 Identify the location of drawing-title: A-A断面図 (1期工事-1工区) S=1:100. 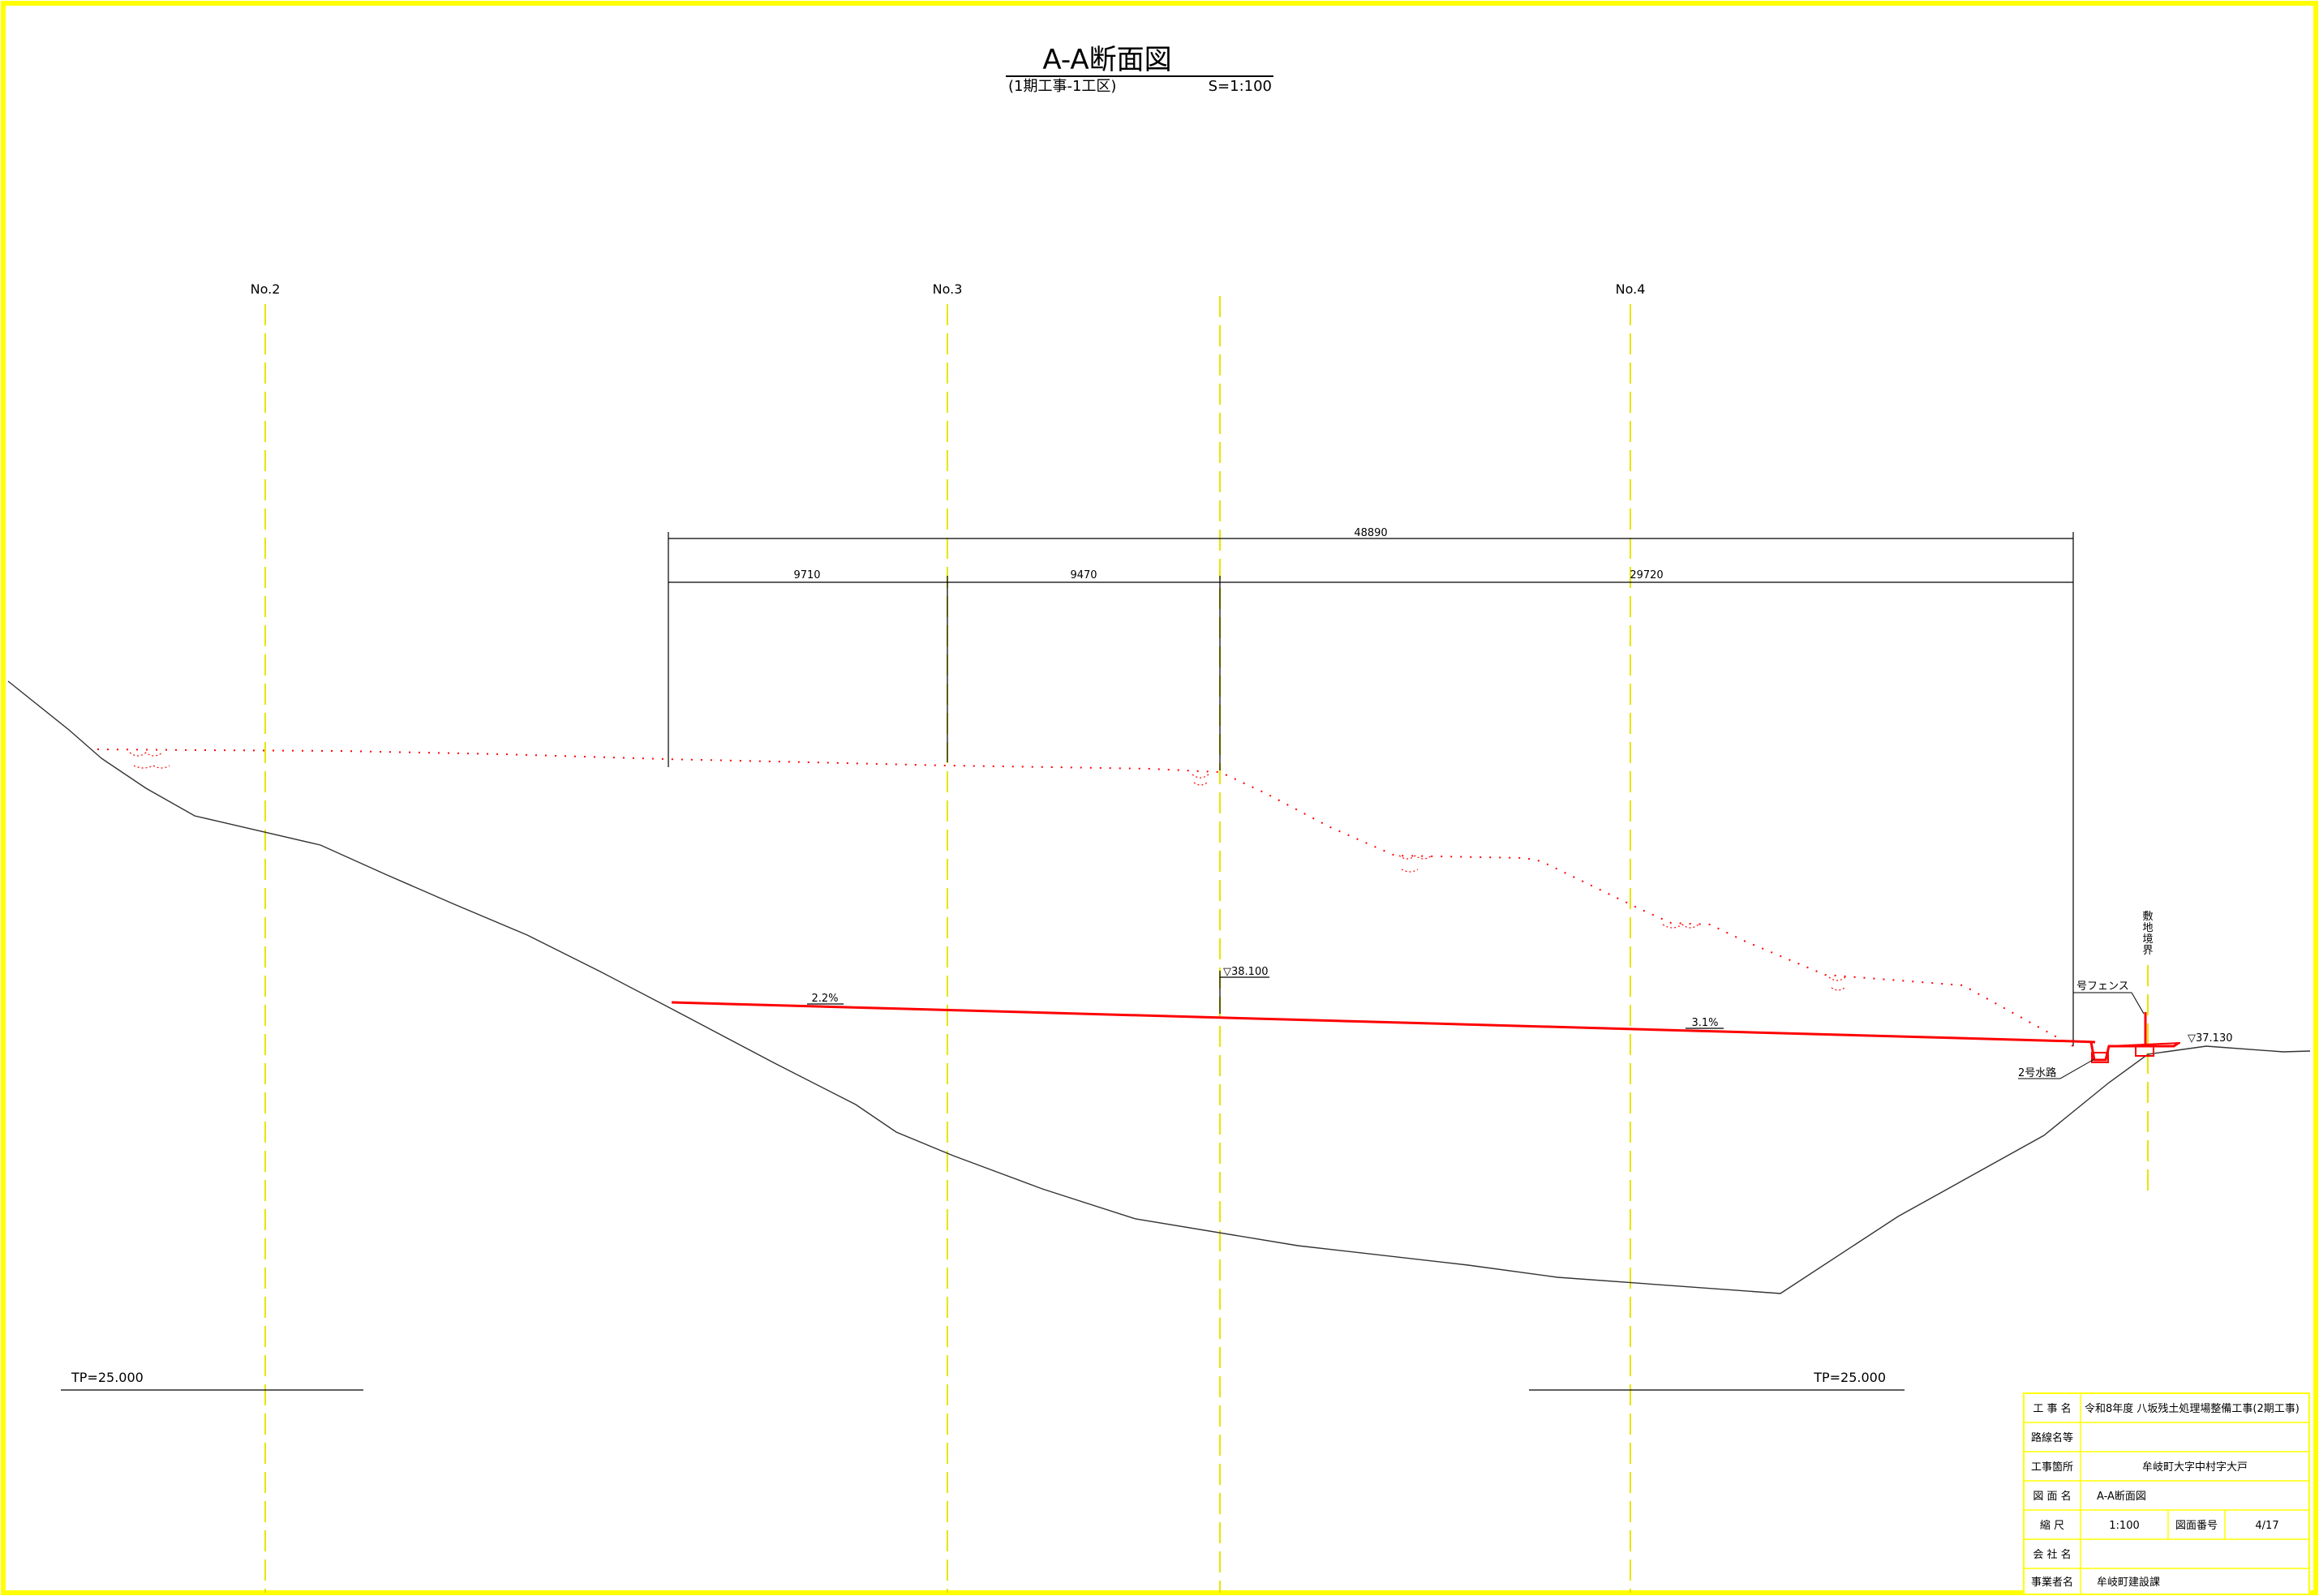
(1139, 69).